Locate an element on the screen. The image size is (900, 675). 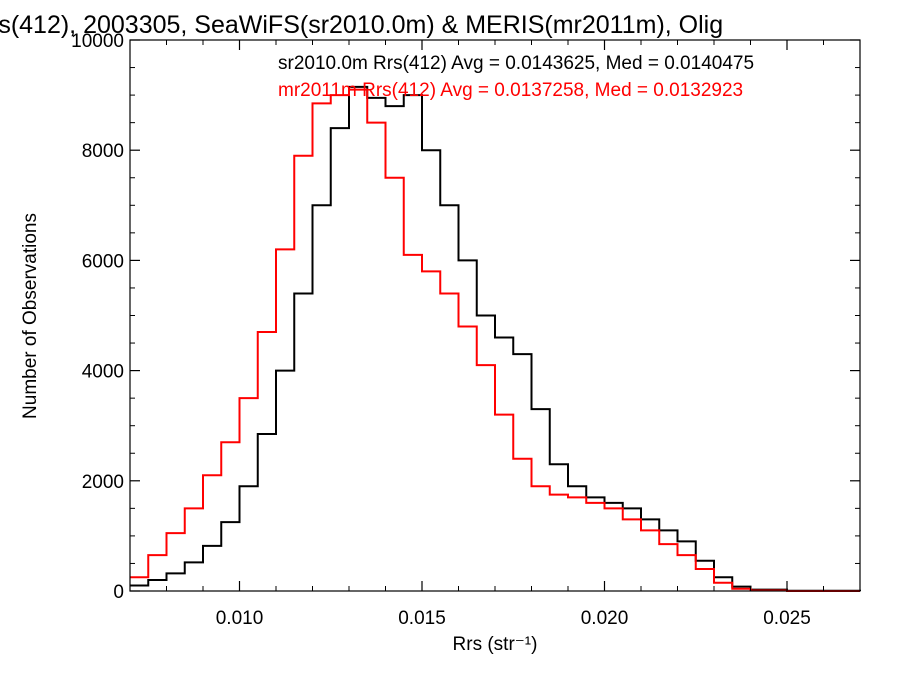
x-axis-label: Rrs (str⁻¹) is located at coordinates (495, 644).